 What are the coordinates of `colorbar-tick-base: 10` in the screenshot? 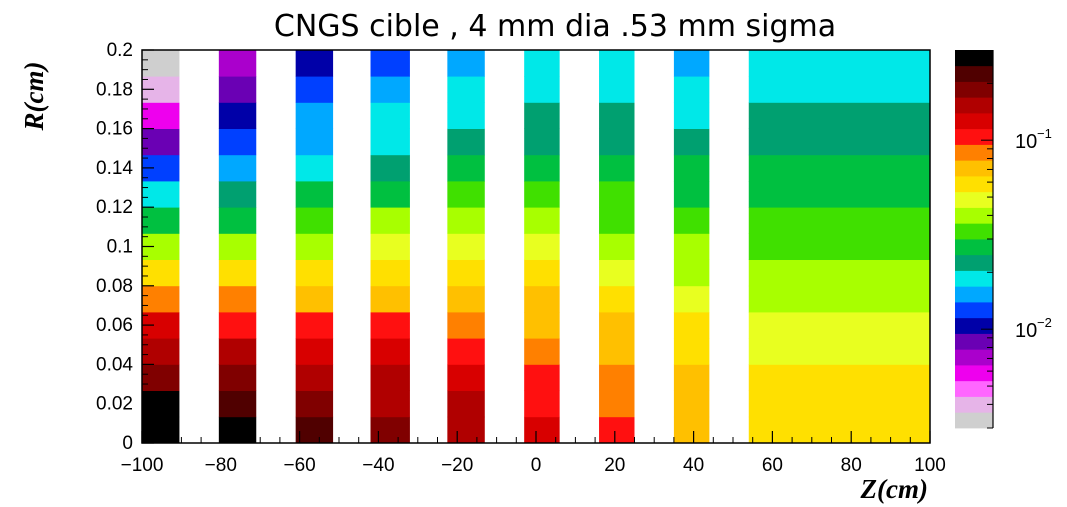 It's located at (1026, 331).